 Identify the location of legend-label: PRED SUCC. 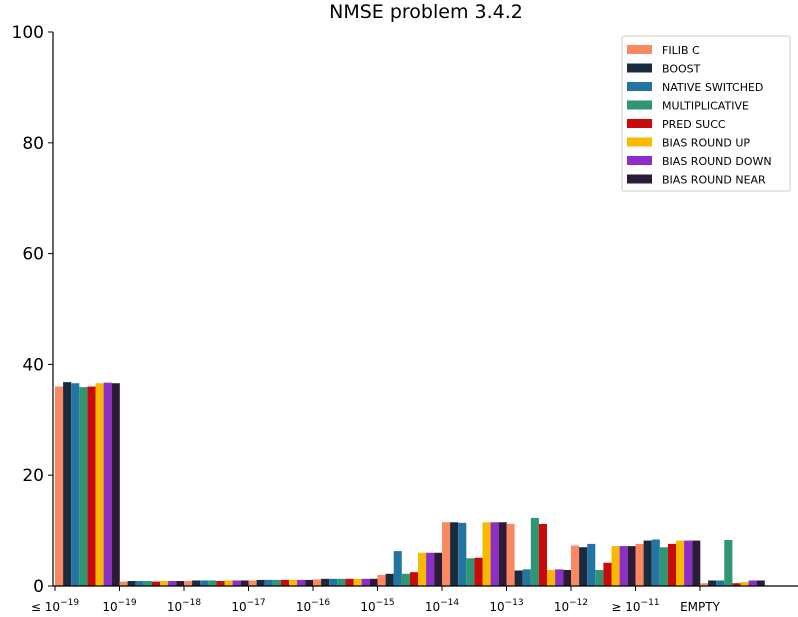
(694, 124).